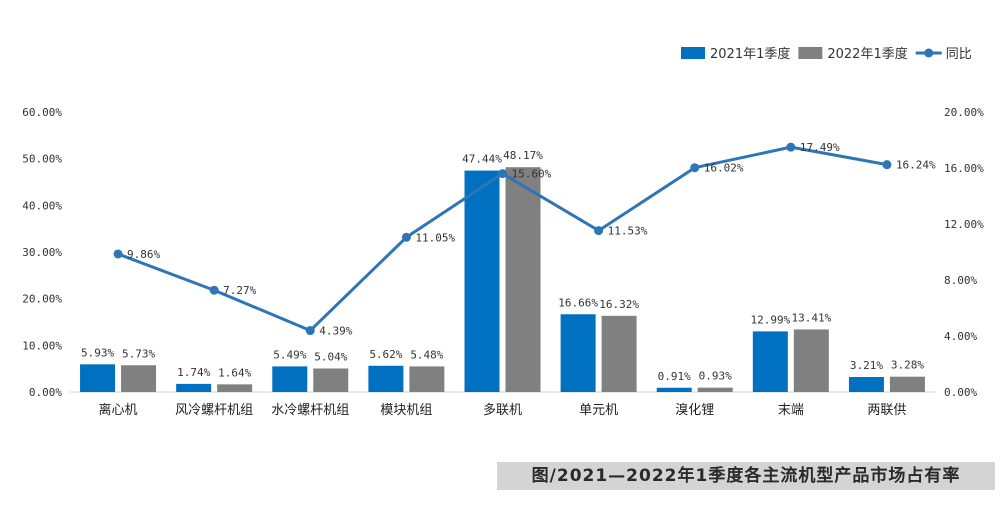 The width and height of the screenshot is (1008, 506). Describe the element at coordinates (724, 168) in the screenshot. I see `line-data-label: 16.02%` at that location.